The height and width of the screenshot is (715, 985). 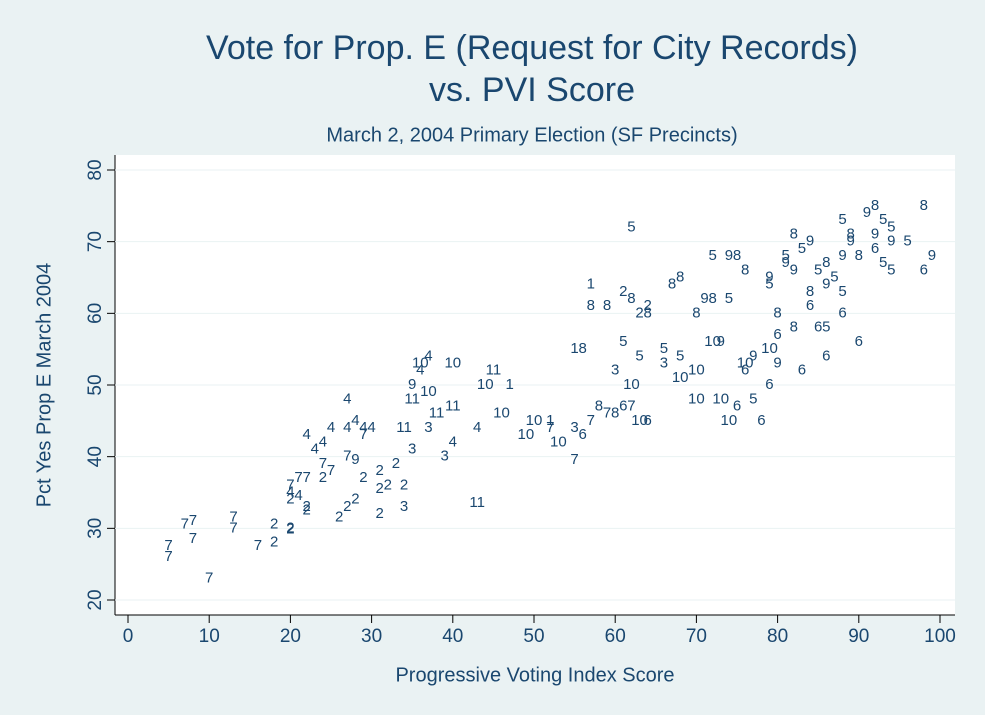 I want to click on x-tick-label: 90, so click(x=858, y=636).